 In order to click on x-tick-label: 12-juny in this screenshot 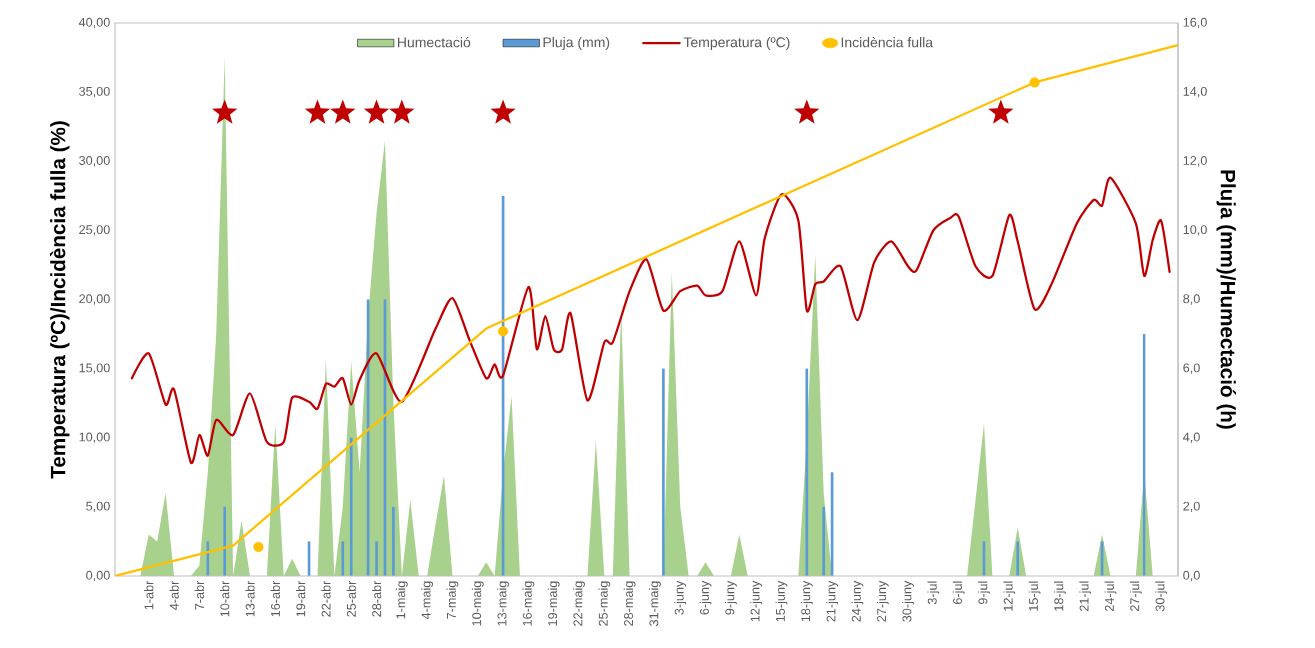, I will do `click(756, 601)`.